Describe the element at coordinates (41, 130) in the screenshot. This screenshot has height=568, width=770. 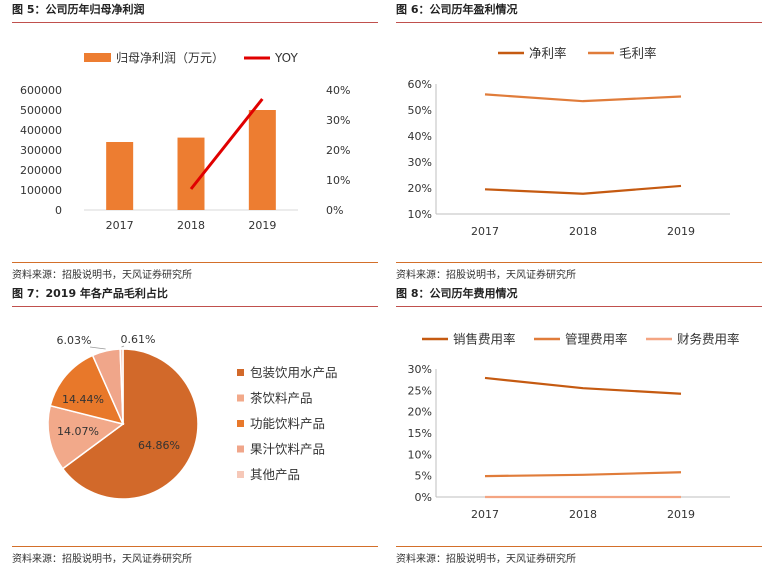
I see `y-tick-label: 400000` at that location.